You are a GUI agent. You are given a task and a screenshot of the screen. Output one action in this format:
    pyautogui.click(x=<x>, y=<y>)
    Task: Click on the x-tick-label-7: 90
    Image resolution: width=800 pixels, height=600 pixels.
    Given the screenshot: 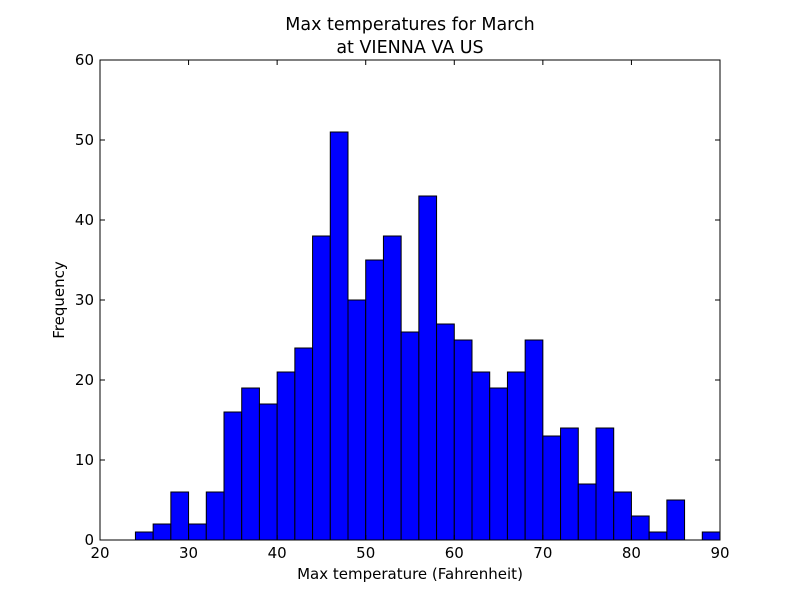 What is the action you would take?
    pyautogui.click(x=719, y=553)
    